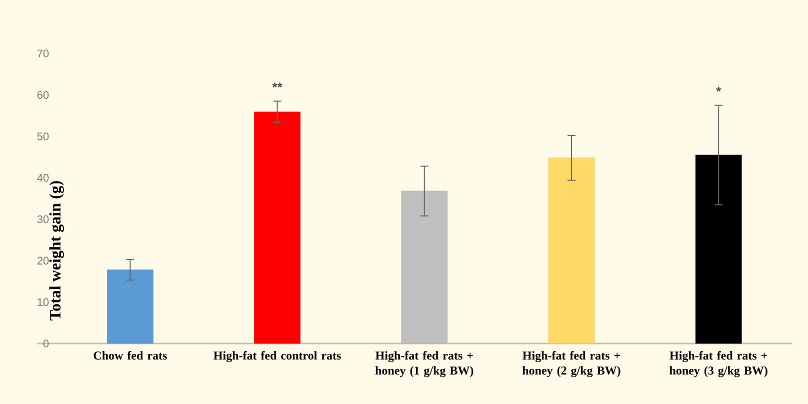  What do you see at coordinates (43, 302) in the screenshot?
I see `y-tick-label: 10` at bounding box center [43, 302].